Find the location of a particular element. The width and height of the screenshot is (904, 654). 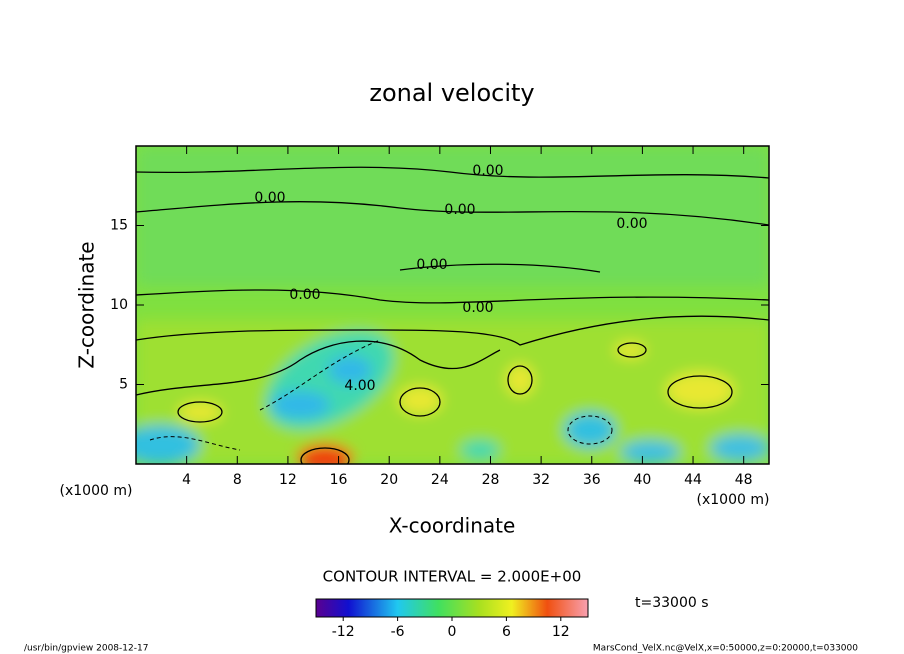

x-tick-label: 36 is located at coordinates (592, 480).